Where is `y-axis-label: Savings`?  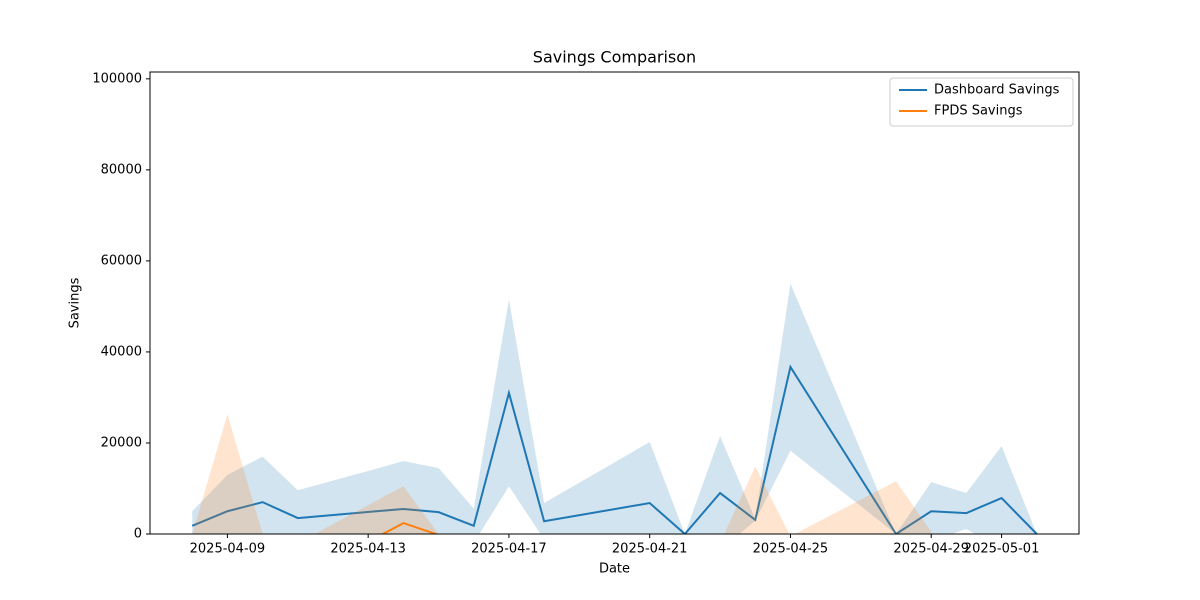 y-axis-label: Savings is located at coordinates (75, 302).